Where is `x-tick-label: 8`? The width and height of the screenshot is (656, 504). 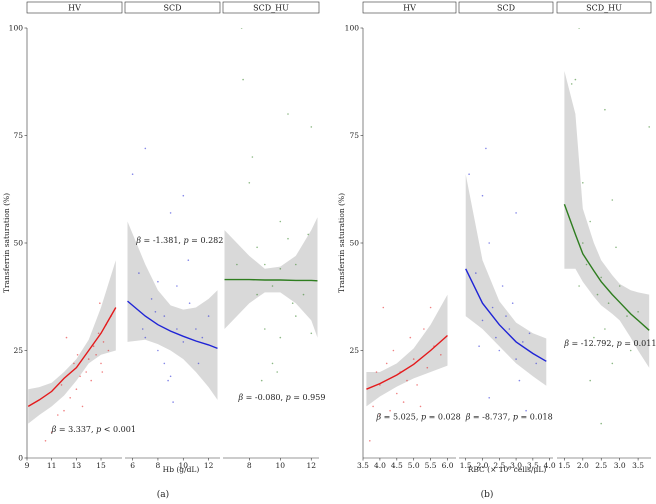
x-tick-label: 8 is located at coordinates (158, 465).